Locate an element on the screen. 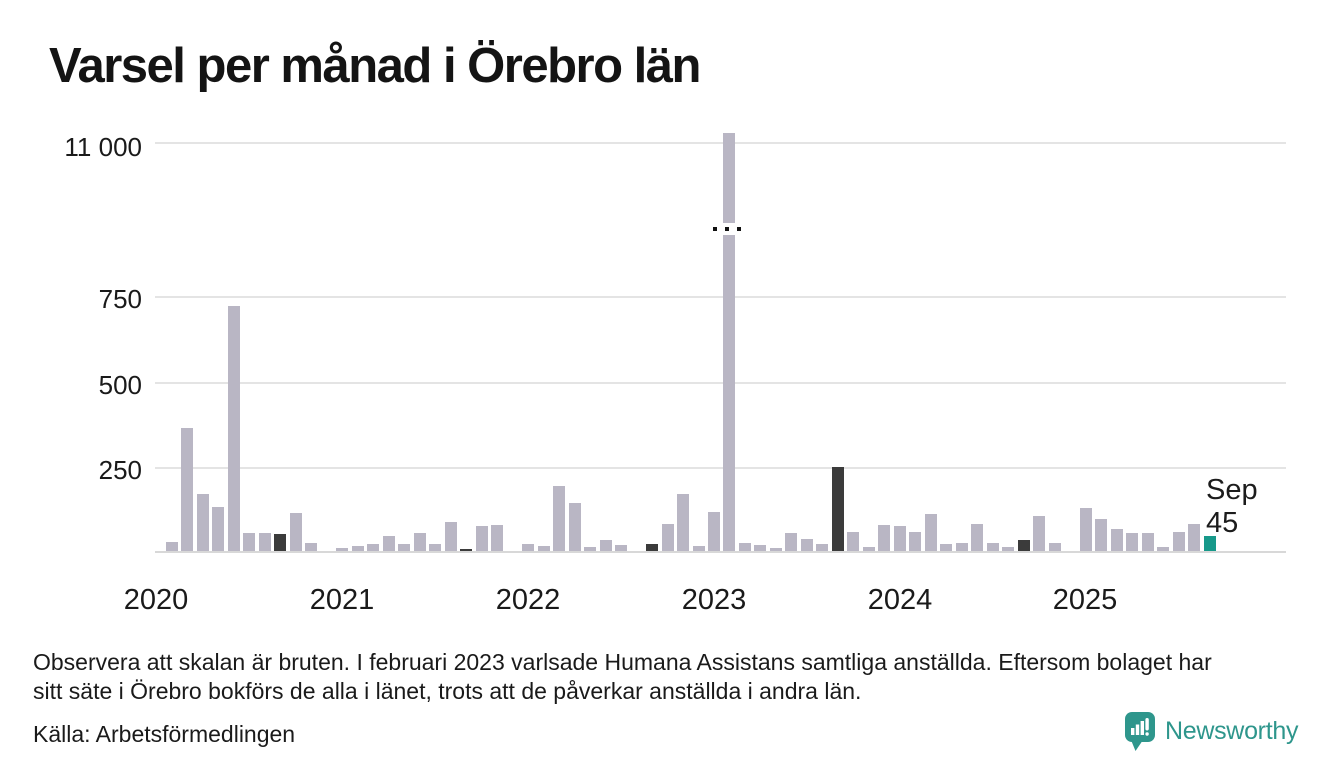 This screenshot has height=780, width=1340. chart-title: Varsel per månad i Örebro län is located at coordinates (375, 66).